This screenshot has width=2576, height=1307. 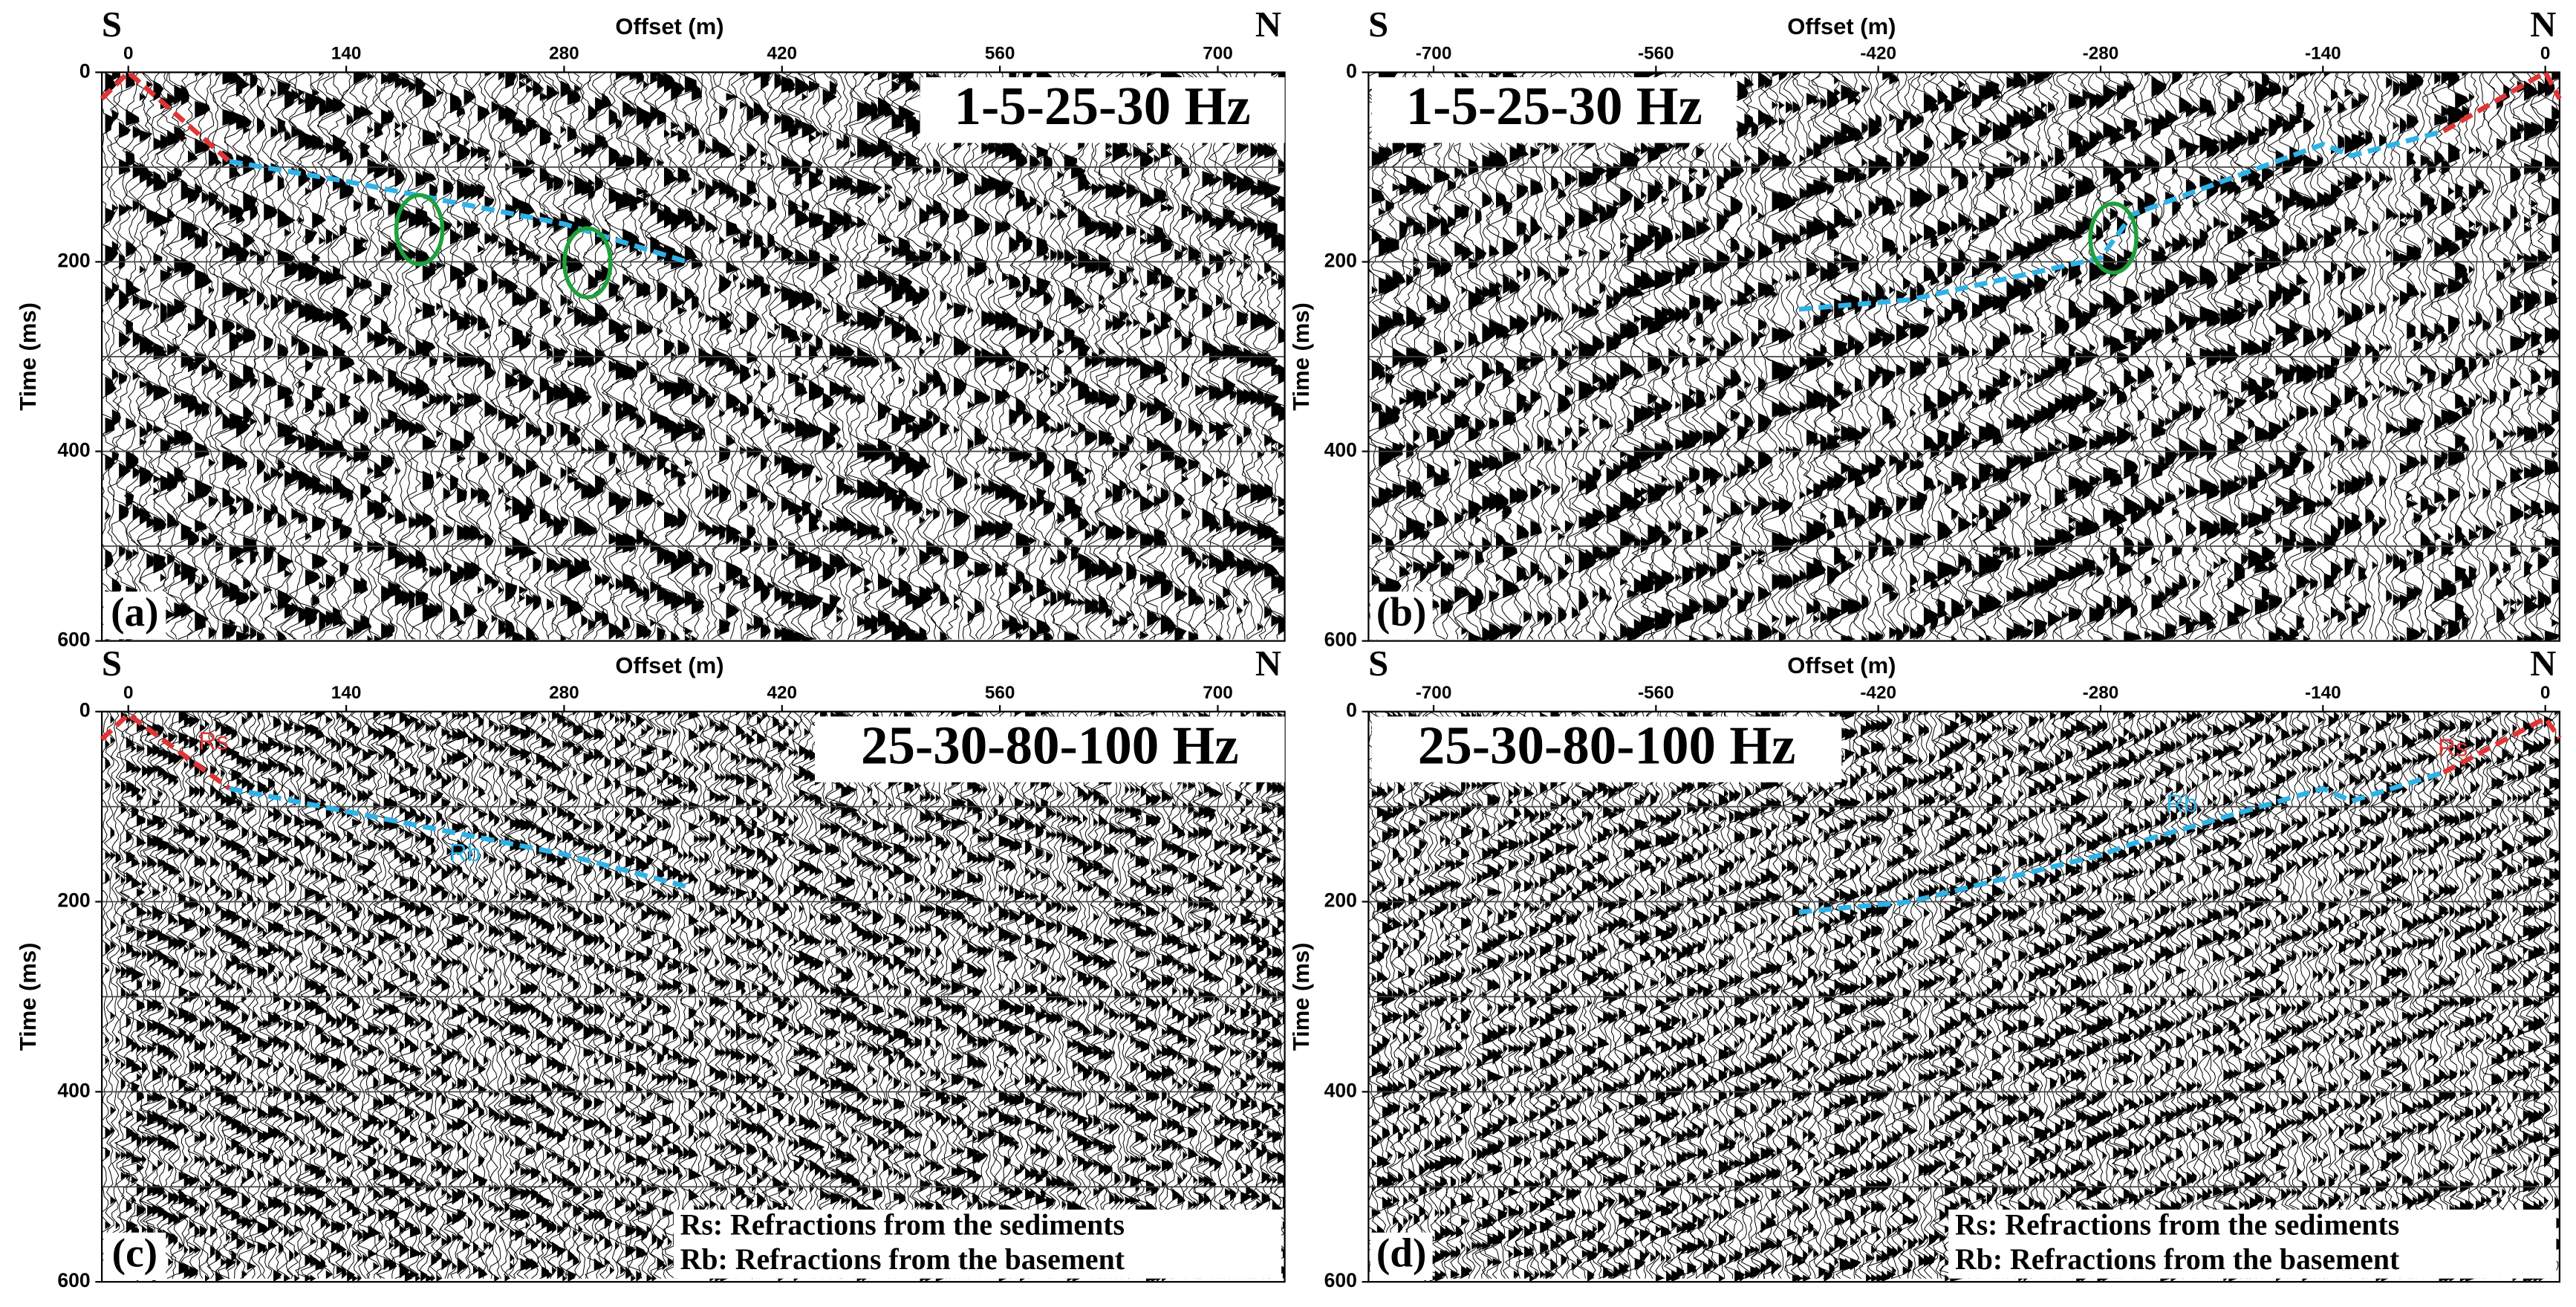 I want to click on panel-label: (a), so click(x=134, y=612).